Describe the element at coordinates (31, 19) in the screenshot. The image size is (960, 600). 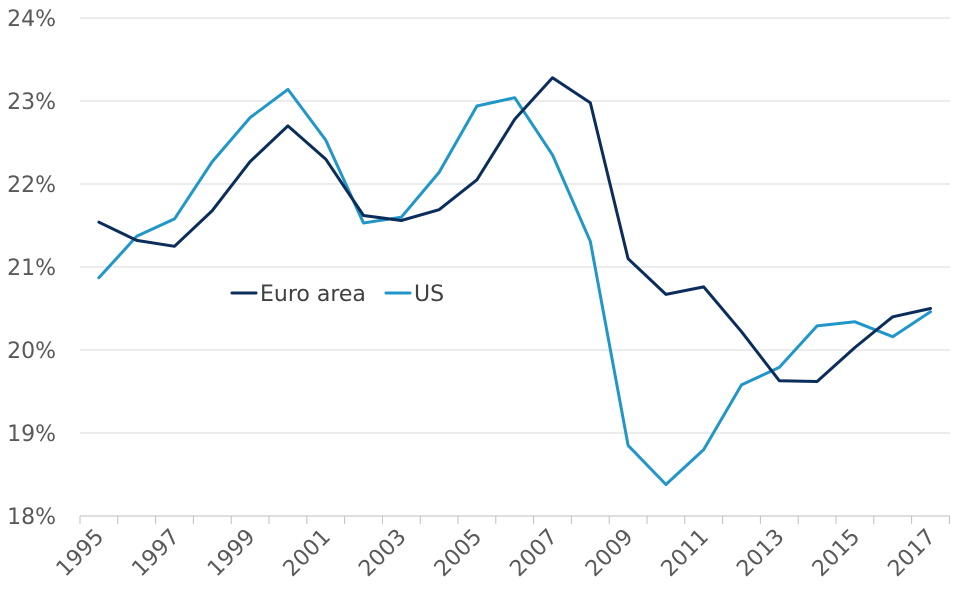
I see `y-tick-label: 24%` at that location.